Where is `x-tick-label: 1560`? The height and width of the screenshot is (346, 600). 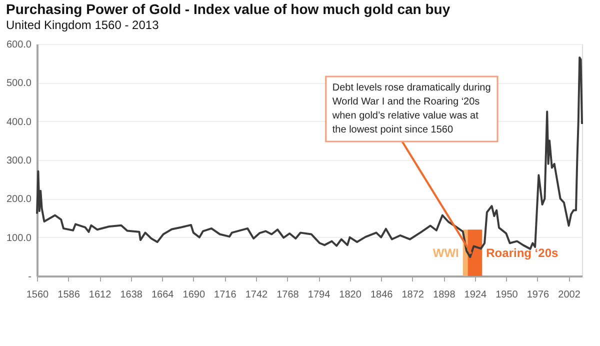
x-tick-label: 1560 is located at coordinates (38, 295).